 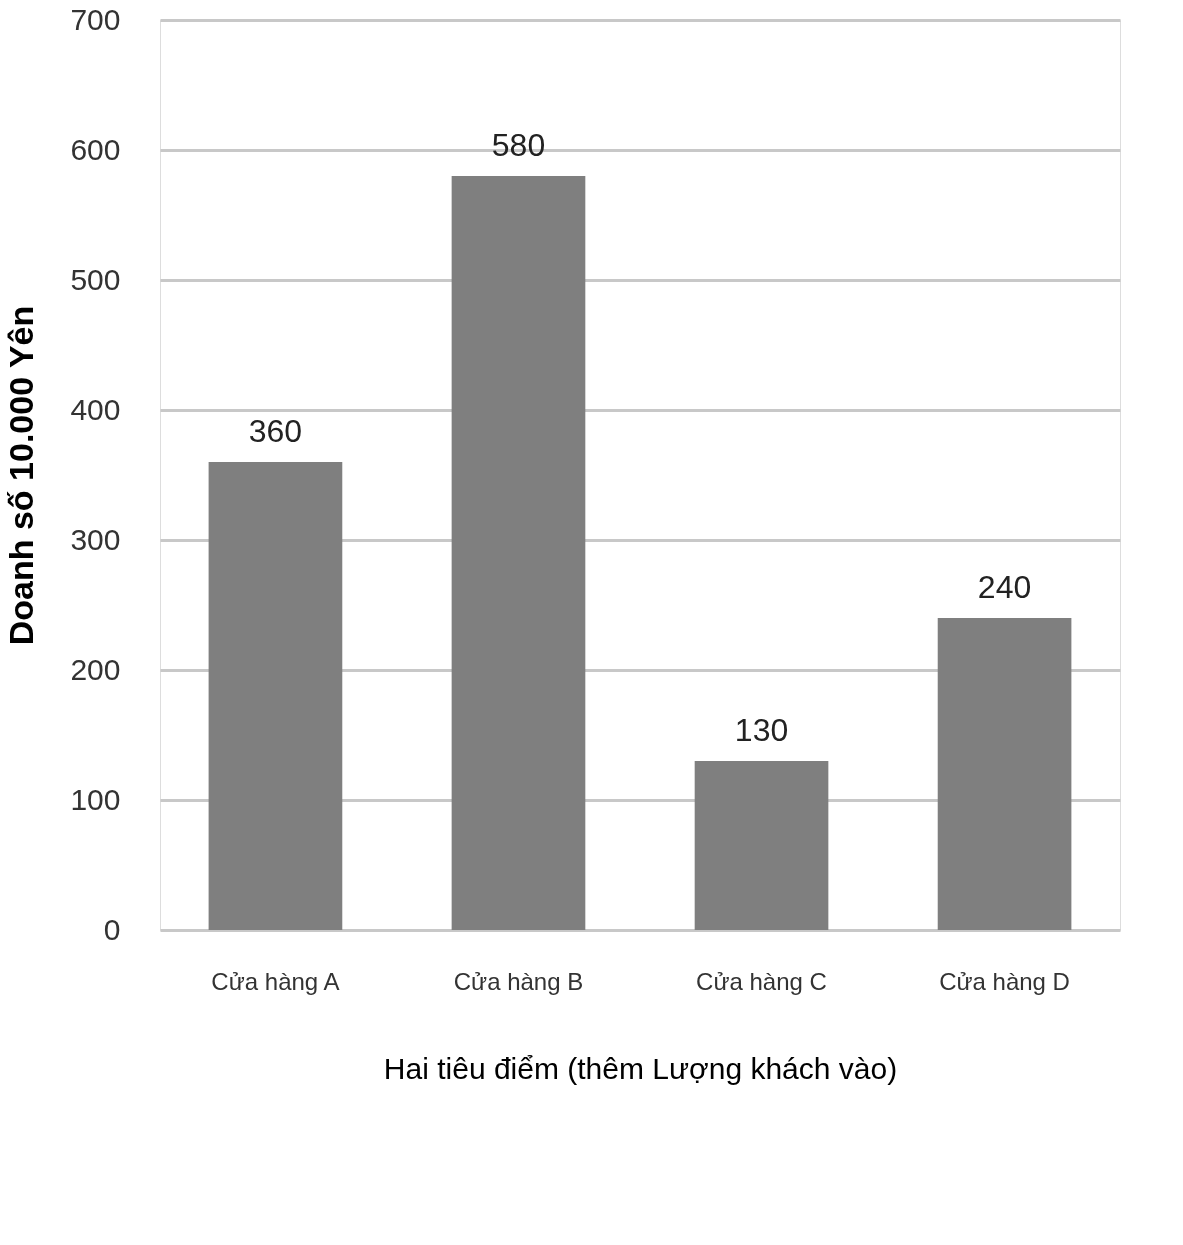 What do you see at coordinates (95, 149) in the screenshot?
I see `y-tick-label: 600` at bounding box center [95, 149].